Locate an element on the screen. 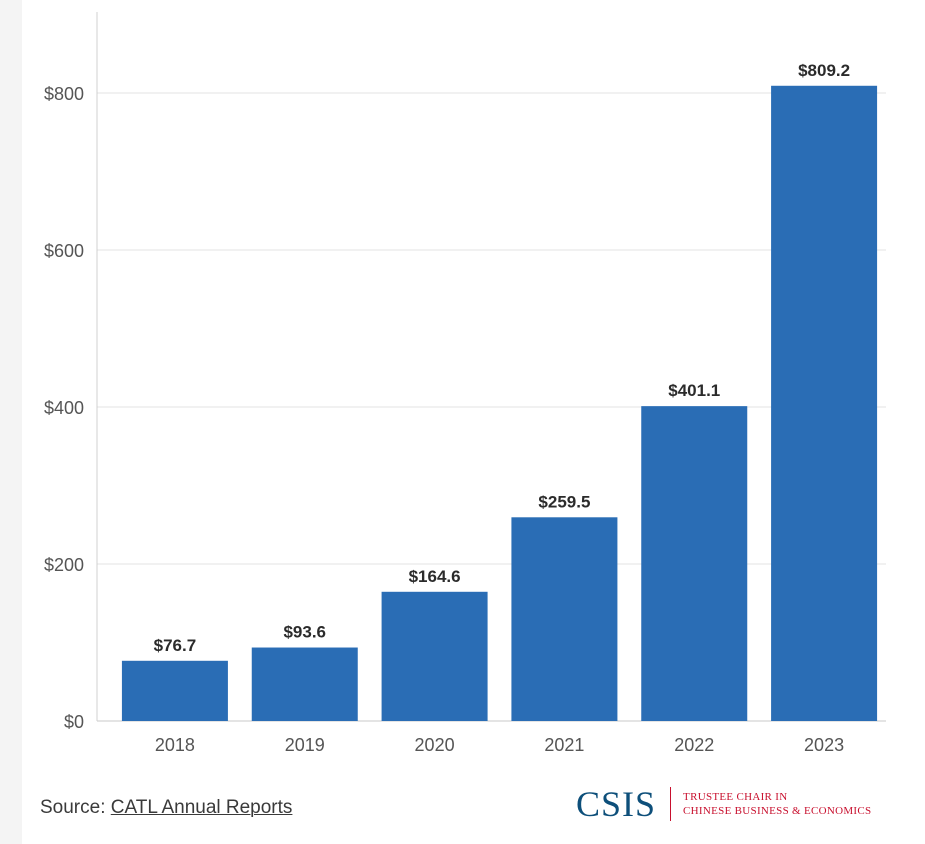 This screenshot has height=844, width=925. x-tick-label: 2023 is located at coordinates (824, 745).